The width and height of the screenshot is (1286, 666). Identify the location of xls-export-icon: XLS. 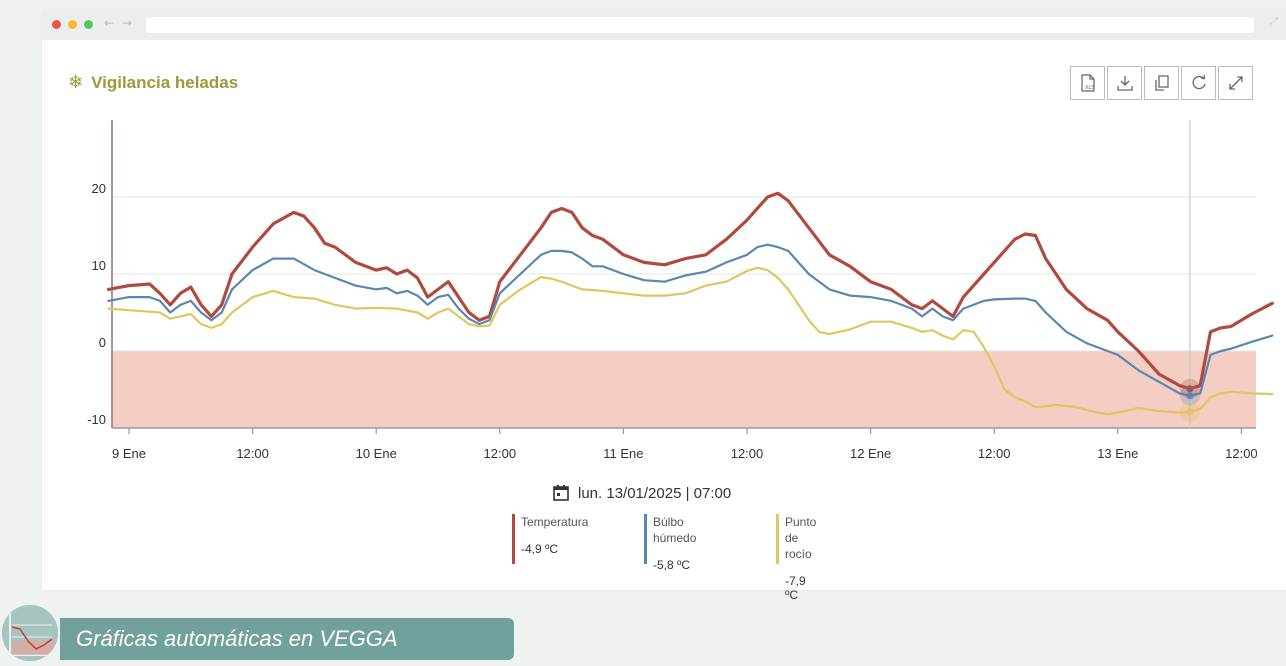
(1087, 83).